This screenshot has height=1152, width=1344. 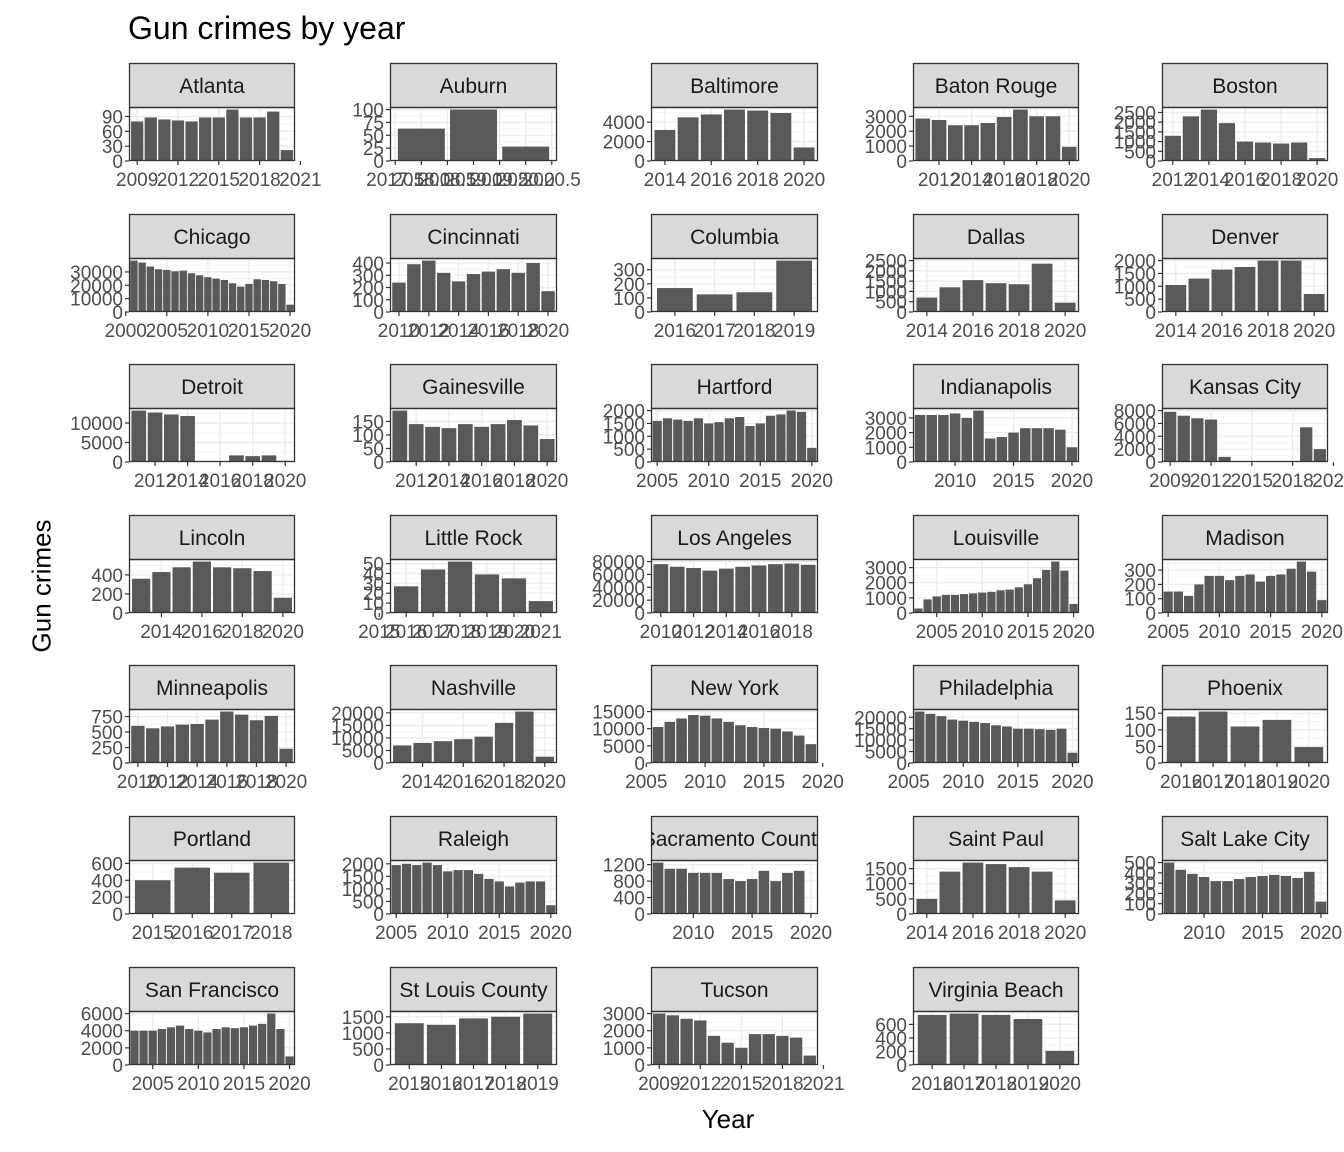 What do you see at coordinates (473, 688) in the screenshot?
I see `facet-title: Nashville` at bounding box center [473, 688].